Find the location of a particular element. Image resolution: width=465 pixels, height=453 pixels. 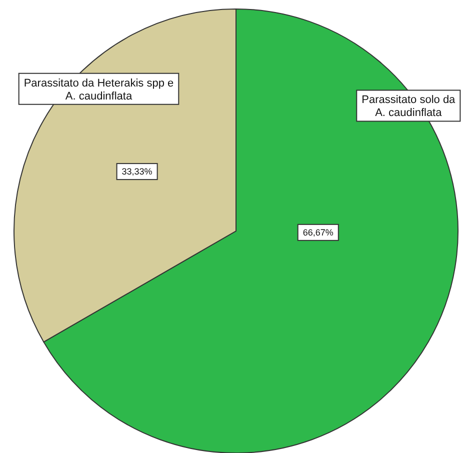

slice-label: Parassitato solo da A. caudinflata is located at coordinates (409, 107).